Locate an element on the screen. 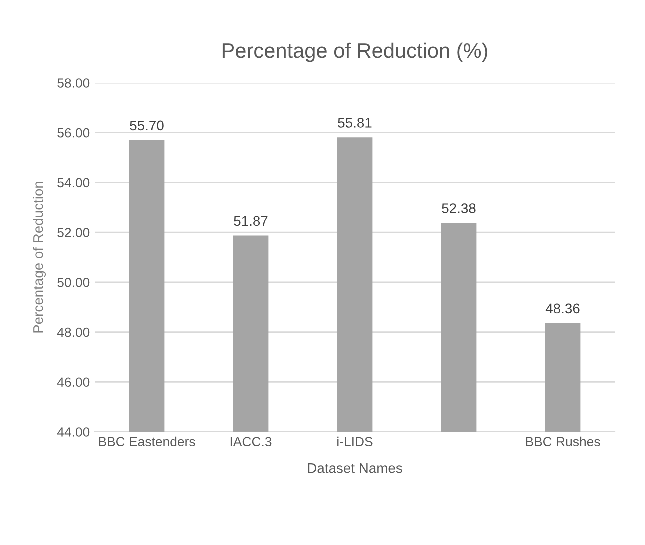 Image resolution: width=645 pixels, height=545 pixels. x-tick-label: BBC Eastenders is located at coordinates (147, 441).